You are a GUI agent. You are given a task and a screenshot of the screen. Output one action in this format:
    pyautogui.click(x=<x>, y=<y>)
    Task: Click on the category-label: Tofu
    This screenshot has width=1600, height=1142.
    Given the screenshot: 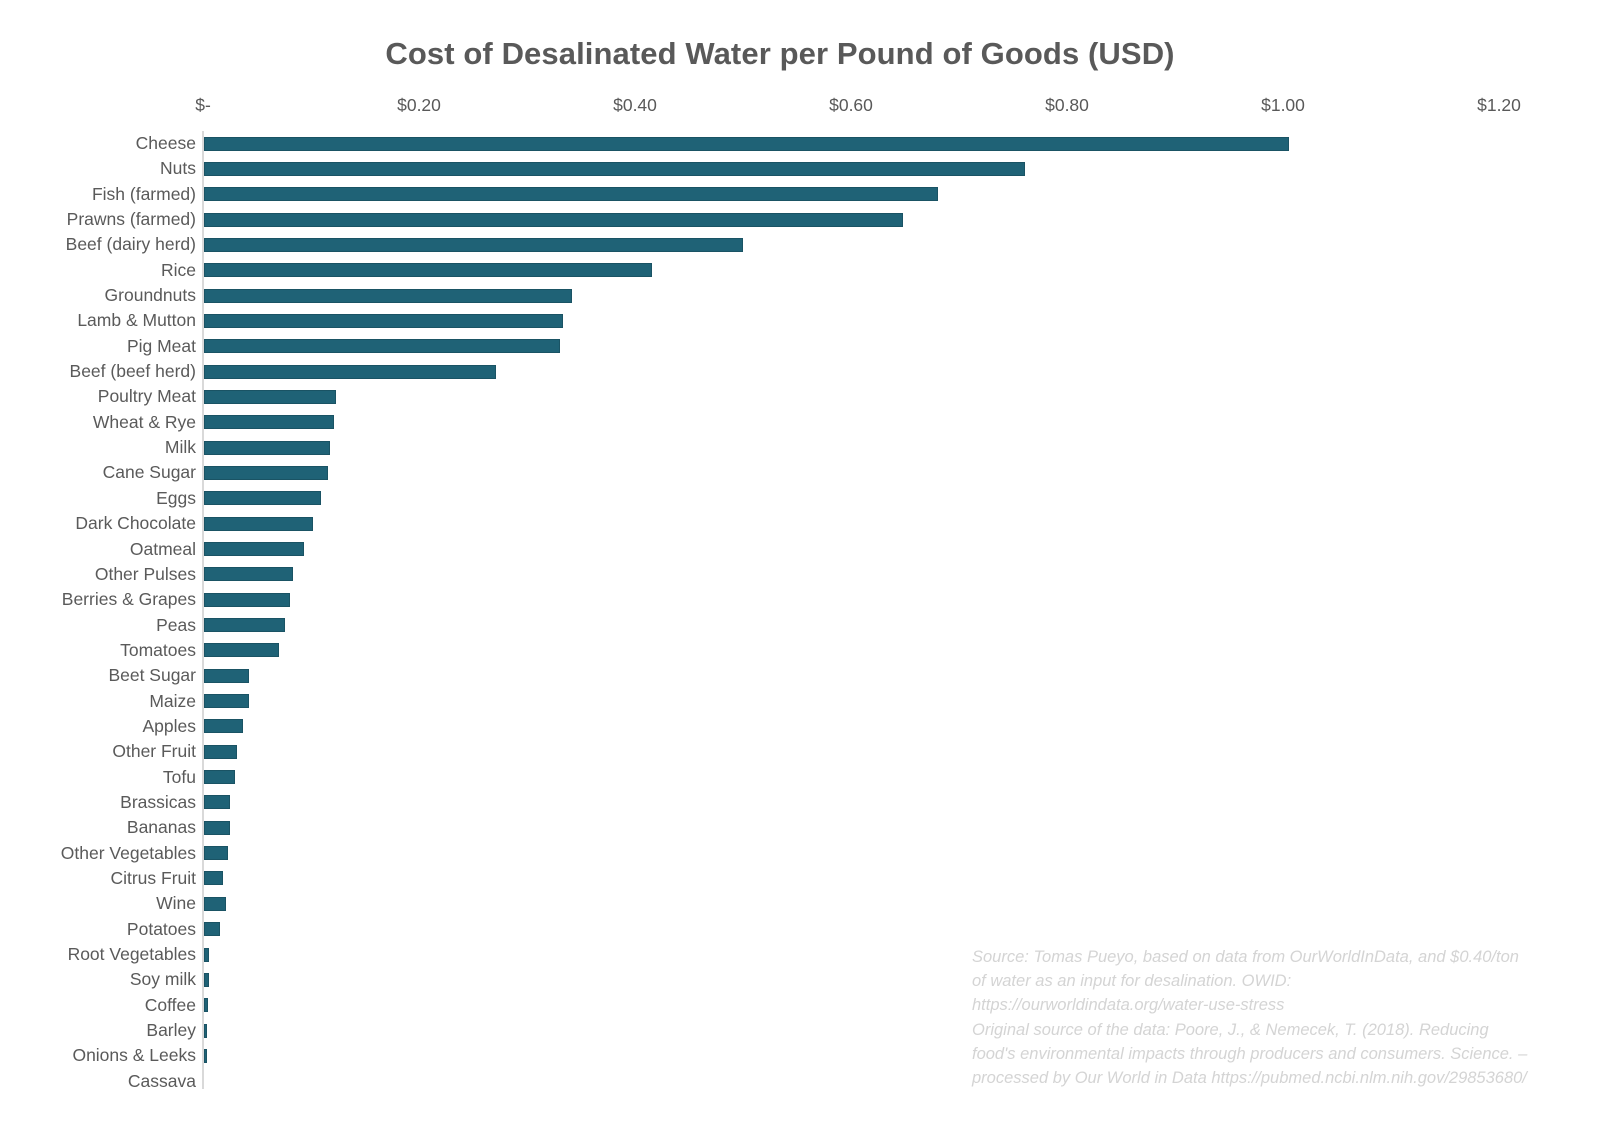 What is the action you would take?
    pyautogui.click(x=179, y=776)
    